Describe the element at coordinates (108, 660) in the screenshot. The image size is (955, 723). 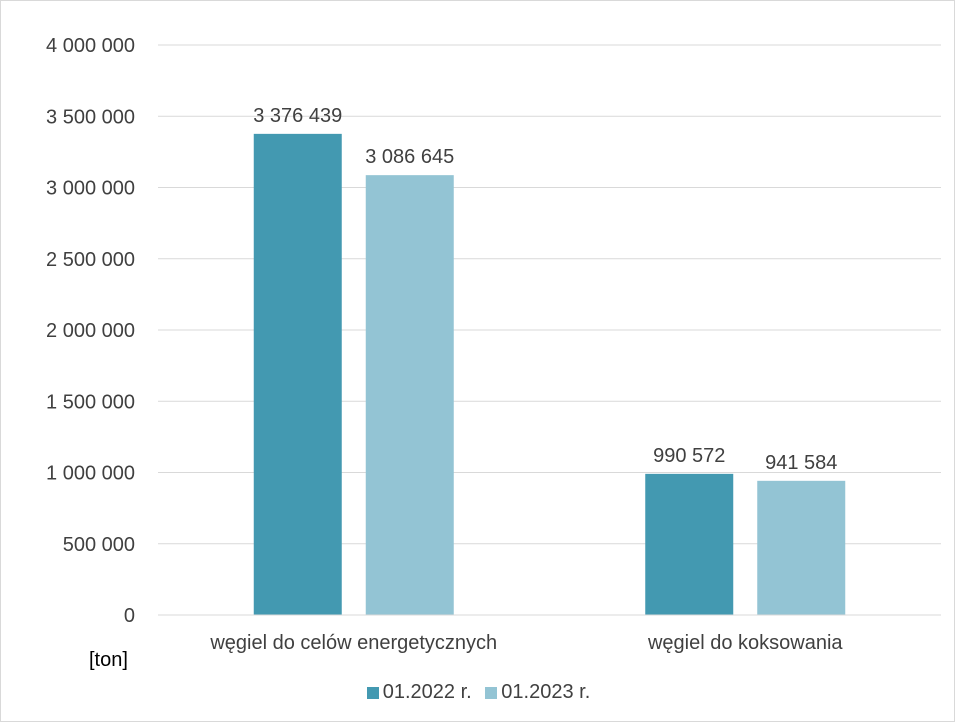
I see `y-axis-unit-label: [ton]` at that location.